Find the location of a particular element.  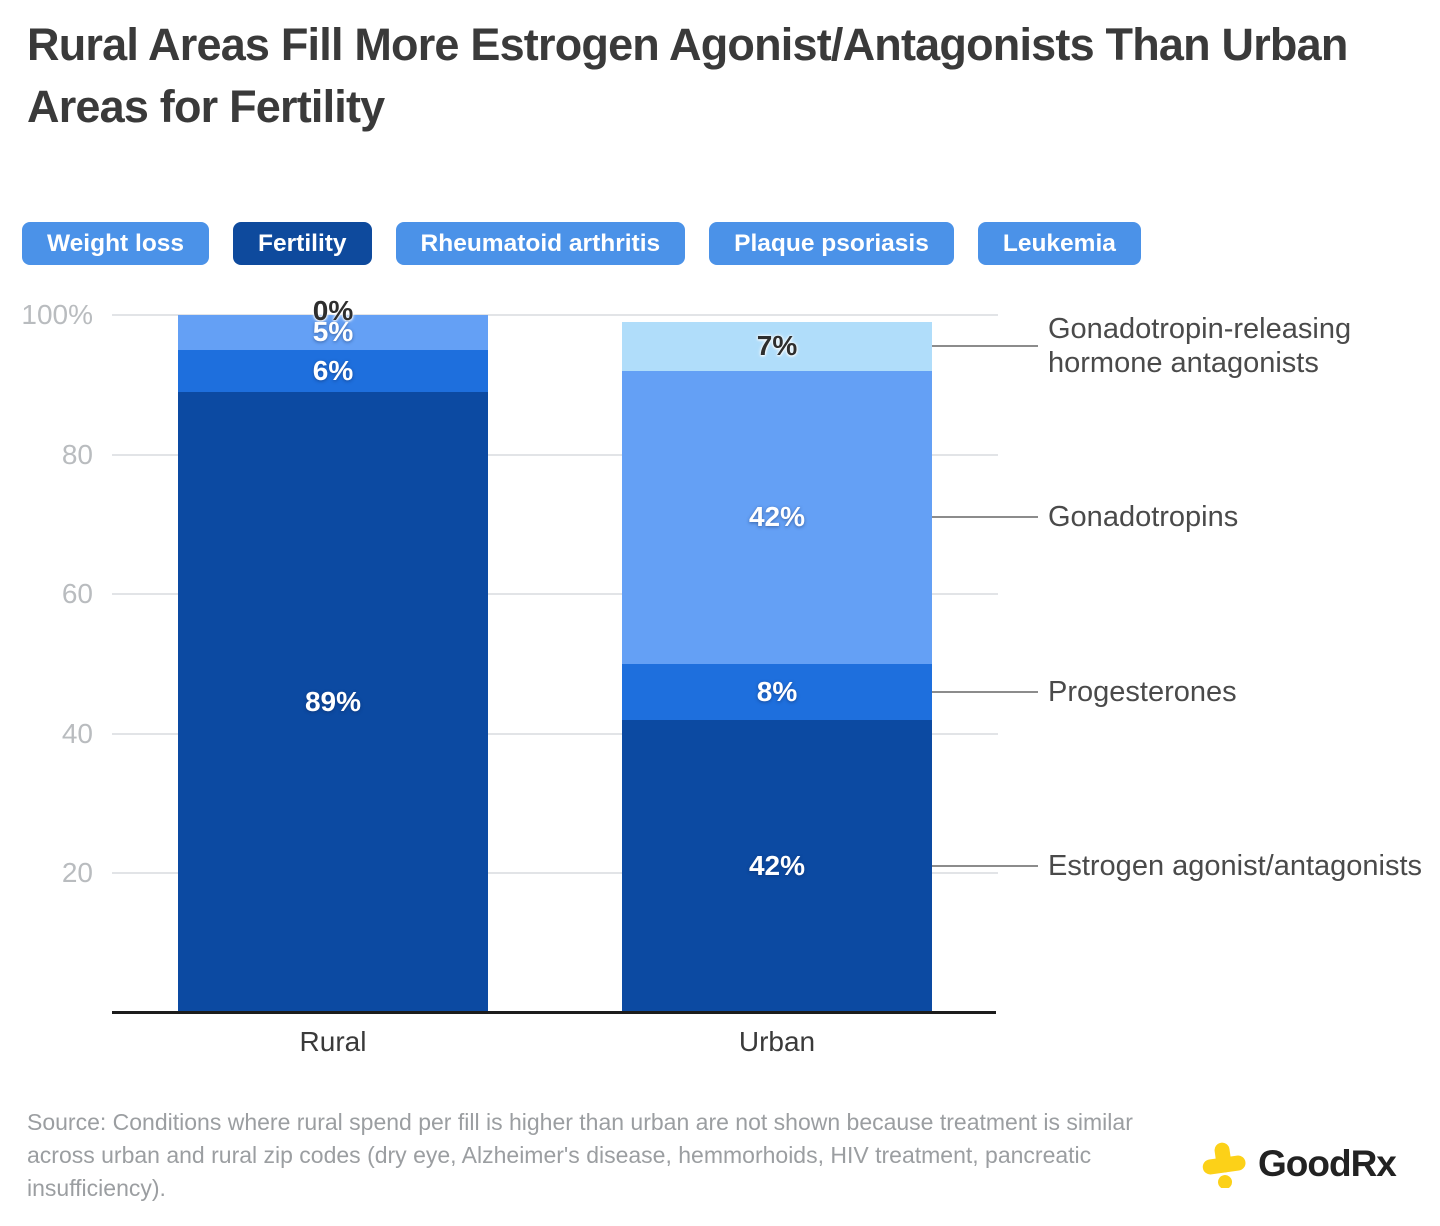

value-label-rural-progesterones: 6% is located at coordinates (333, 370).